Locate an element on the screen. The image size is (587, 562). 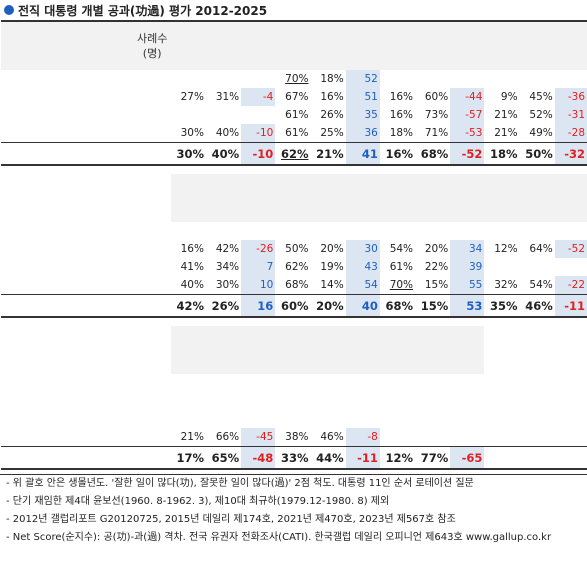
merit-cell: 17% is located at coordinates (188, 458).